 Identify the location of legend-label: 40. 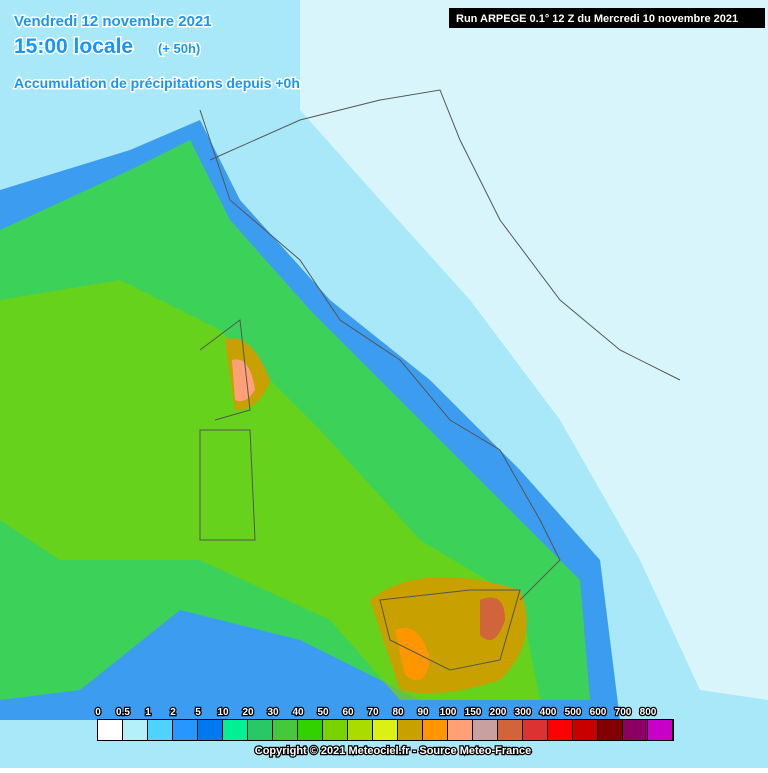
(298, 712).